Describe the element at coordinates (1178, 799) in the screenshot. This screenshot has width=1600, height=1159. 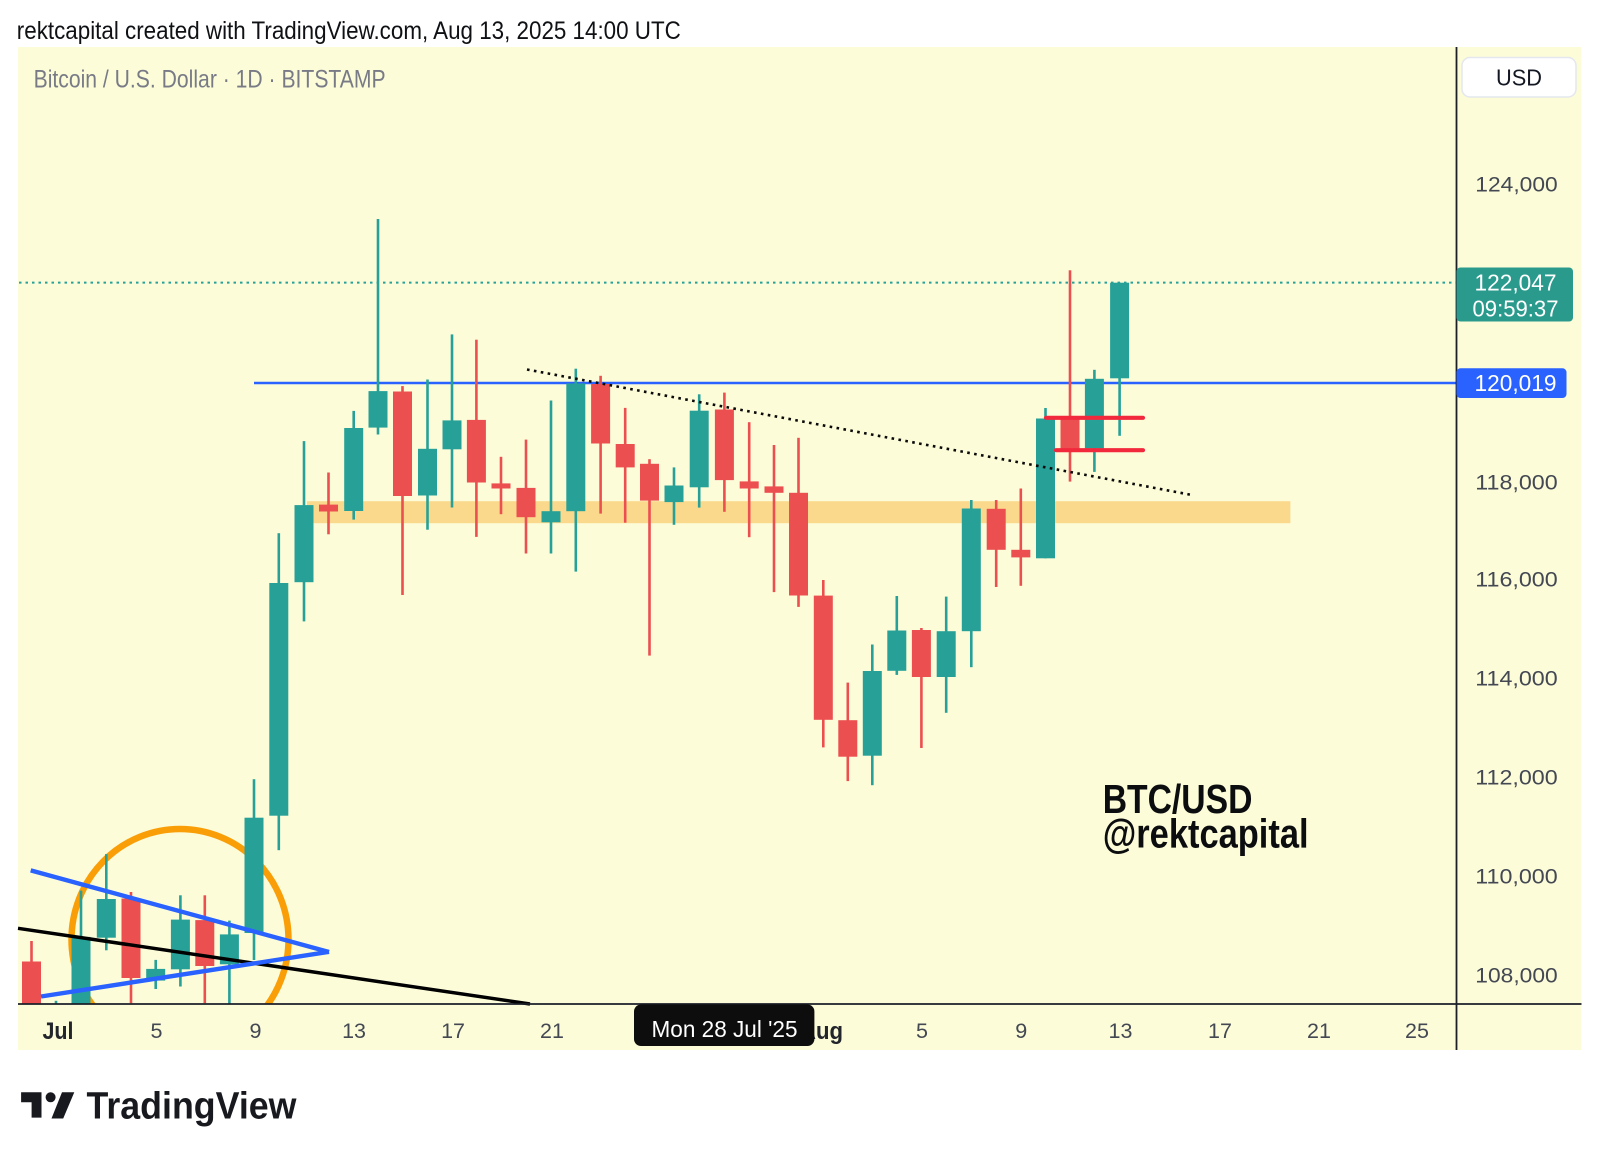
I see `svg-text: BTC/USD` at that location.